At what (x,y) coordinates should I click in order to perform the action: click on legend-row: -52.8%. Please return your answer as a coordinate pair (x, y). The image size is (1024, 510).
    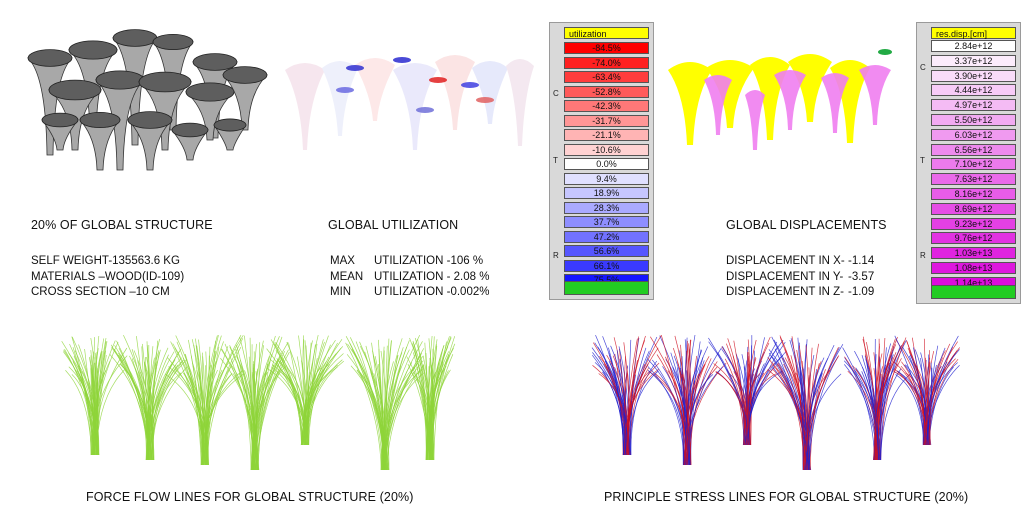
    Looking at the image, I should click on (606, 91).